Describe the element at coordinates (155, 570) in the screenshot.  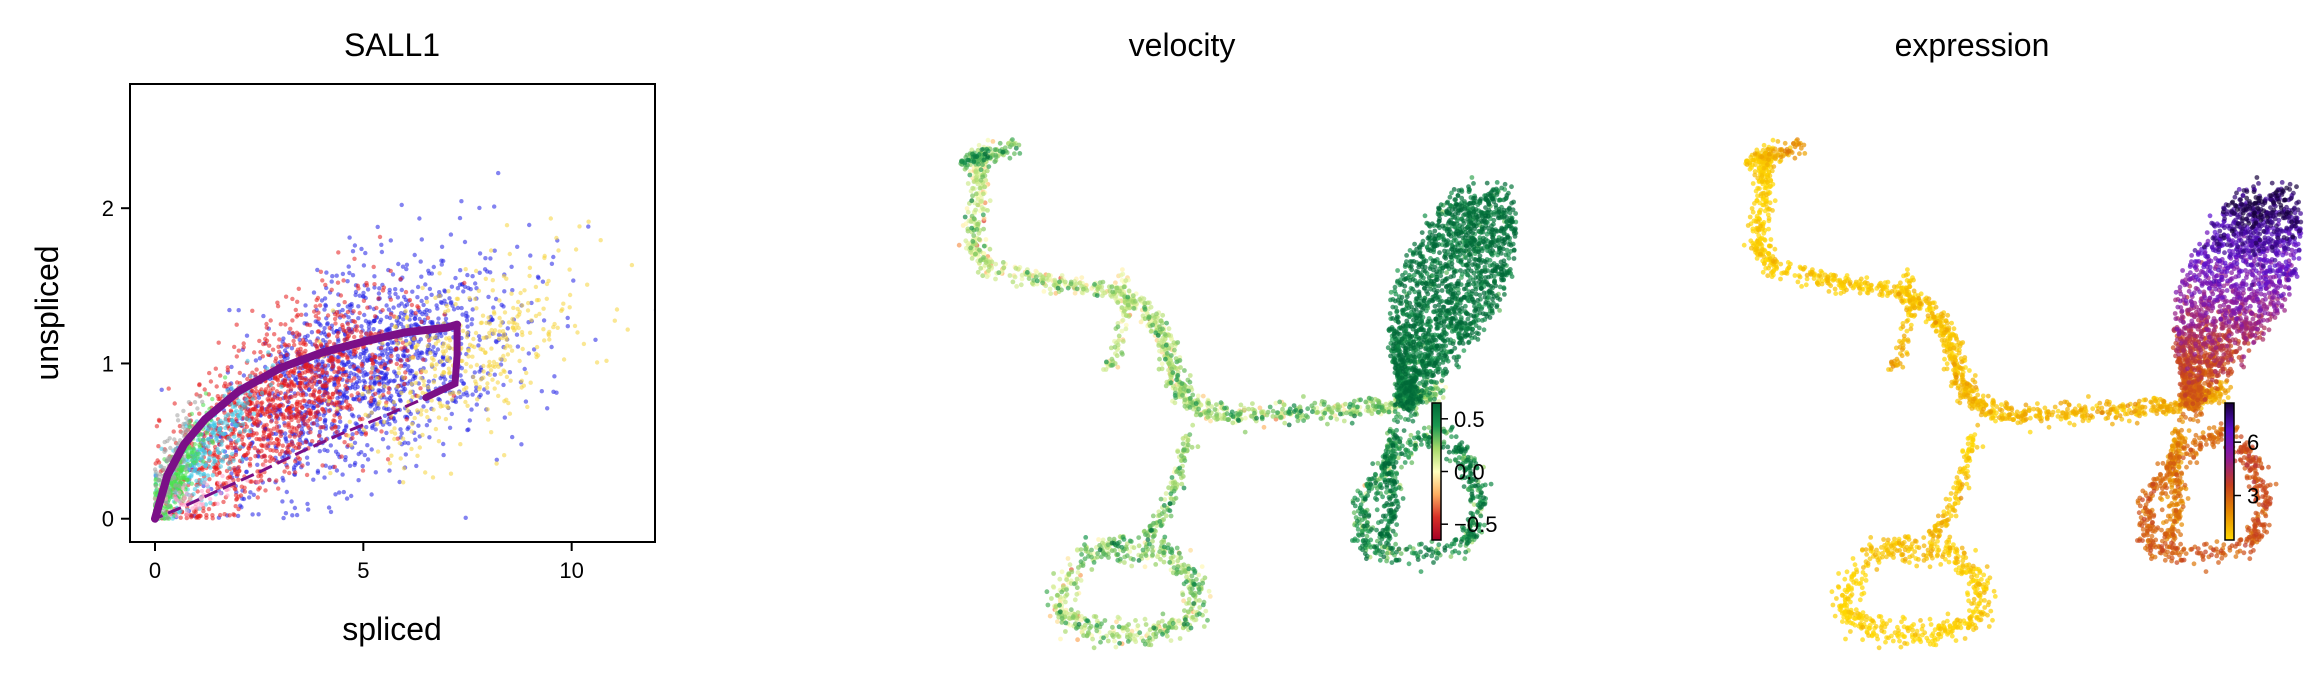
I see `x-tick-label: 0` at that location.